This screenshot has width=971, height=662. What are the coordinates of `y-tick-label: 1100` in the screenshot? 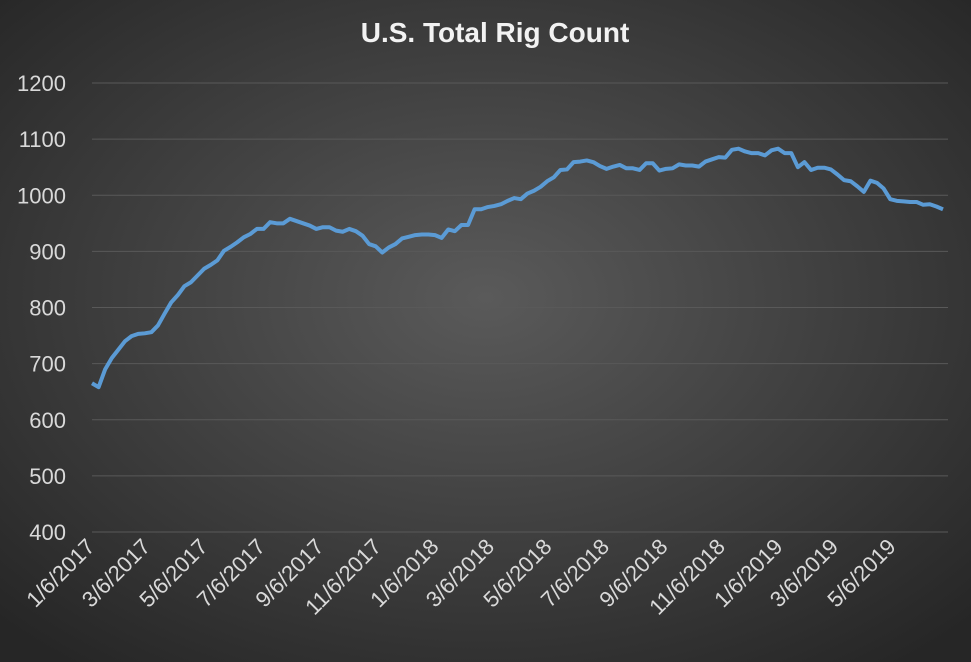 It's located at (42, 139).